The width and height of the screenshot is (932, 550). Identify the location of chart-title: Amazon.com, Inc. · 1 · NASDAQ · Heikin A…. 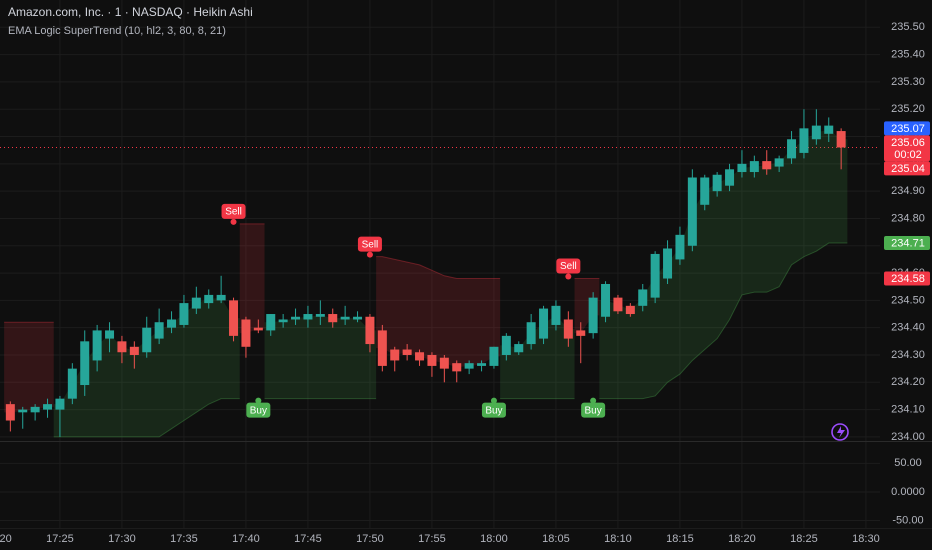
(130, 12).